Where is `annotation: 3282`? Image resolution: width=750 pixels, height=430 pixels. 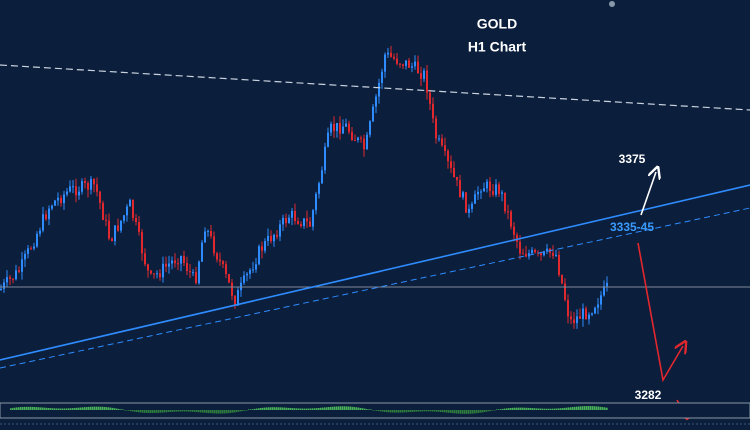 annotation: 3282 is located at coordinates (648, 395).